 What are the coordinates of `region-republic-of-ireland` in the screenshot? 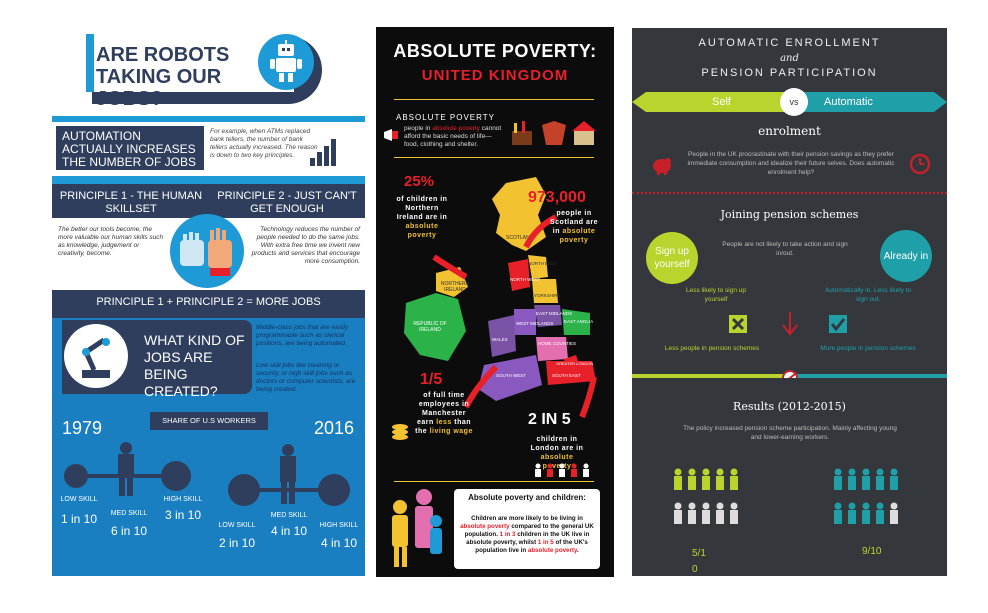 It's located at (435, 327).